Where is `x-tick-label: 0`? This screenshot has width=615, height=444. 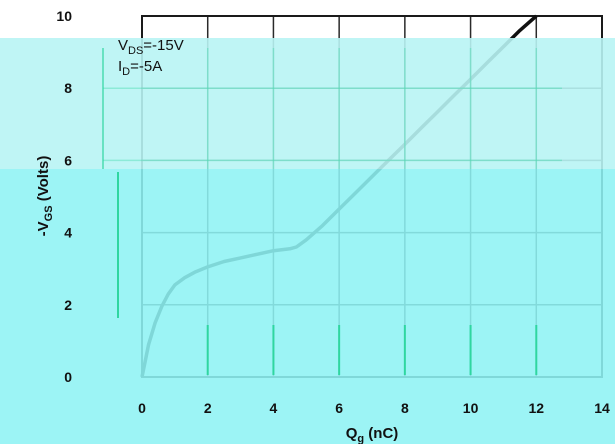
x-tick-label: 0 is located at coordinates (142, 408).